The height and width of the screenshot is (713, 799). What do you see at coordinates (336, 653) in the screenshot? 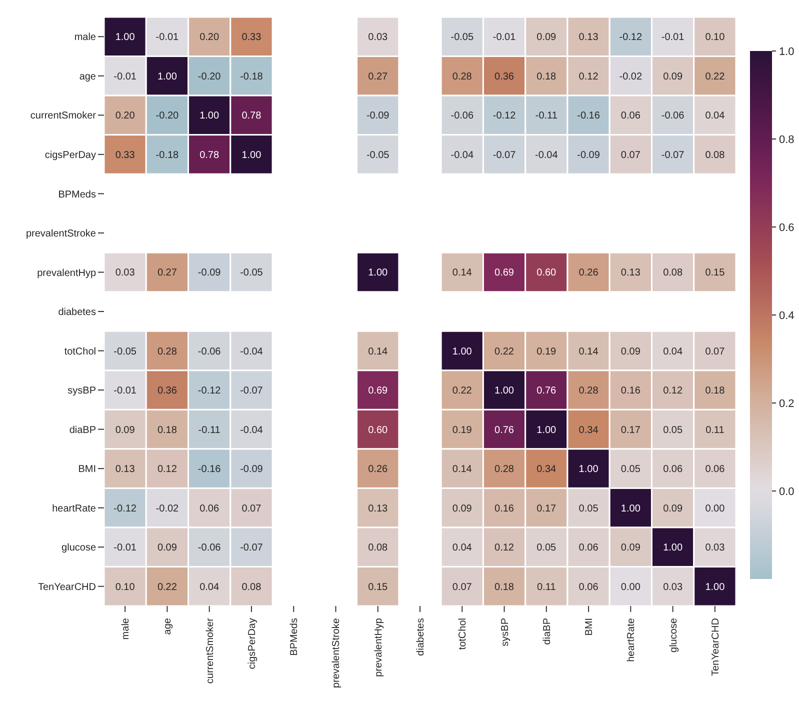
I see `x-tick-label: prevalentStroke` at bounding box center [336, 653].